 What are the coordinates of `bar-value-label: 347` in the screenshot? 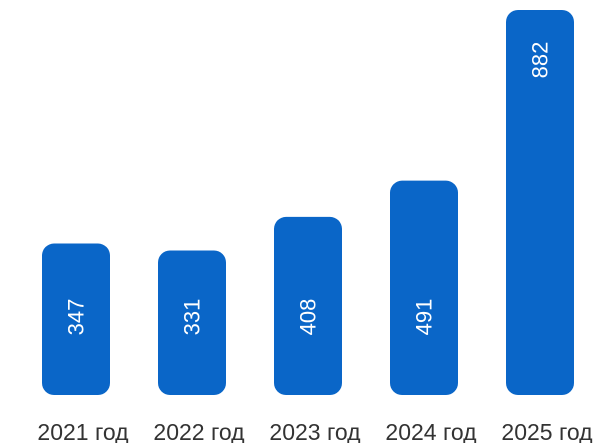 It's located at (76, 317).